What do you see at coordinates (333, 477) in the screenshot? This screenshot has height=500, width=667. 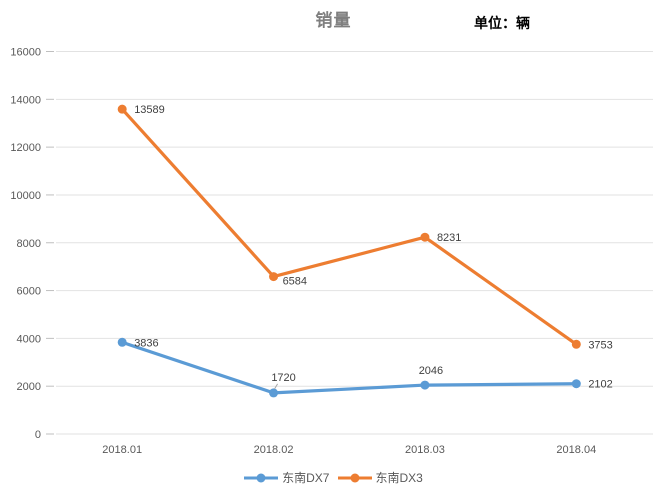 I see `chart-legend: 东南DX7 东南DX3` at bounding box center [333, 477].